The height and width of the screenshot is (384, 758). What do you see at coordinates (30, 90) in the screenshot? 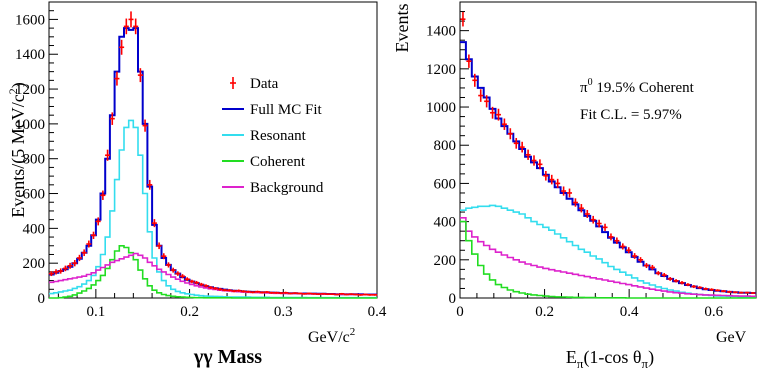
I see `y-tick-label: 1200` at bounding box center [30, 90].